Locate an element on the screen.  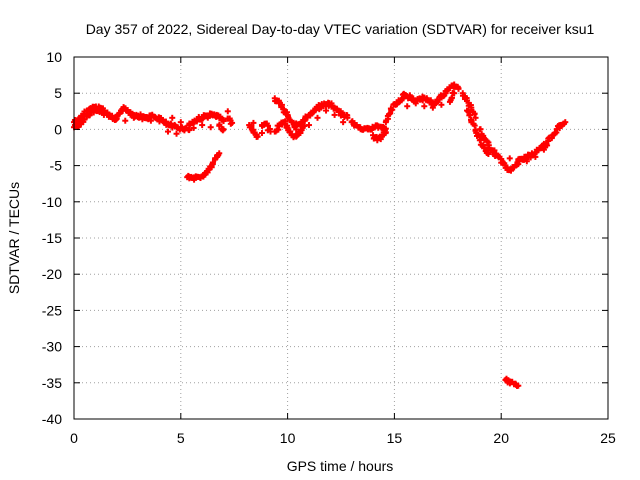
y-tick-labels: 10 5 0 -5 -10 -15 -20 -25 -30 -35 -40 is located at coordinates (52, 238).